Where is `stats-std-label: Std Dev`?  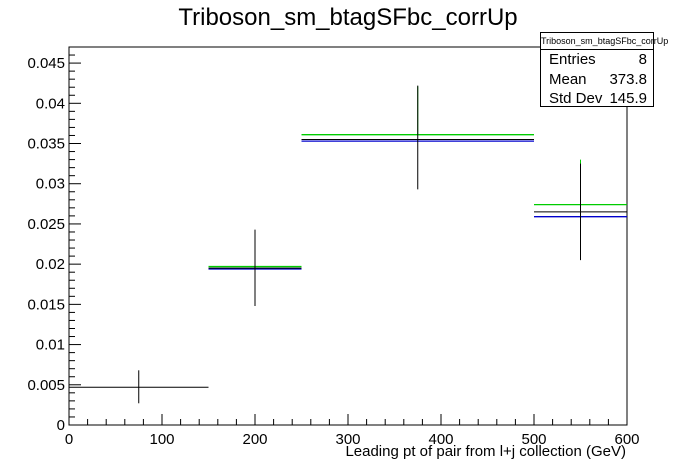 stats-std-label: Std Dev is located at coordinates (576, 98).